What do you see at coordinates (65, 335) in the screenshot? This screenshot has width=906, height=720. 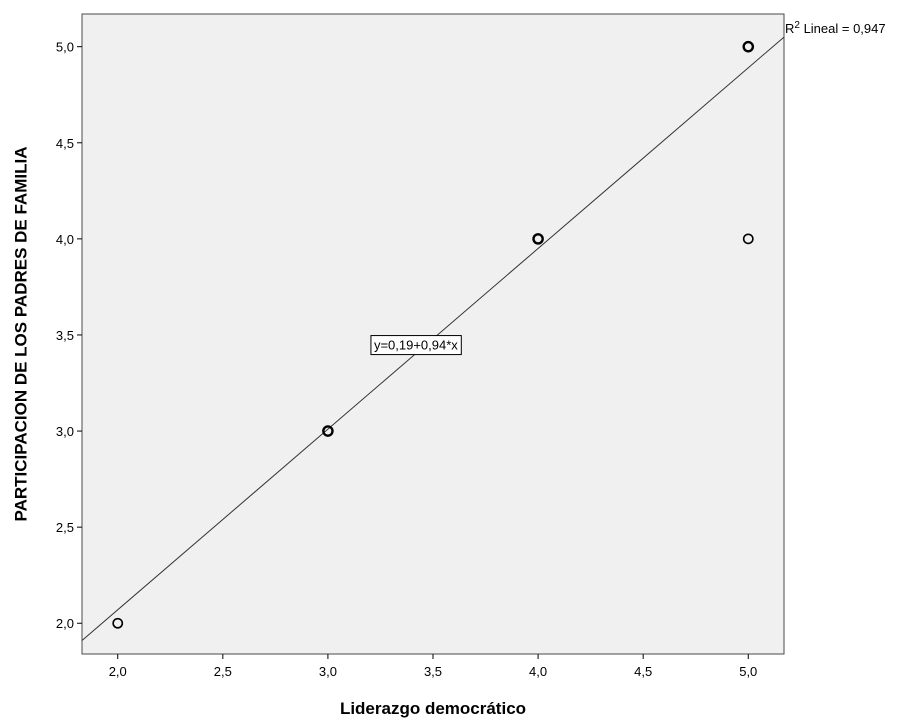 I see `y-tick-label: 3,5` at bounding box center [65, 335].